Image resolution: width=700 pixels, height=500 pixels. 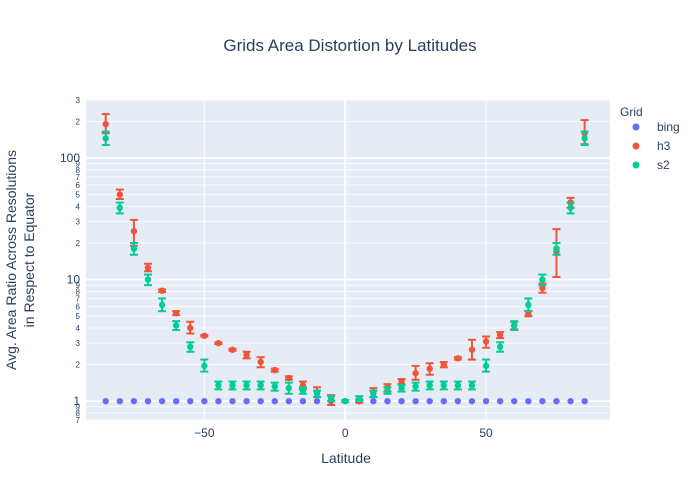 What do you see at coordinates (78, 195) in the screenshot?
I see `y-minor-tick-label: 5` at bounding box center [78, 195].